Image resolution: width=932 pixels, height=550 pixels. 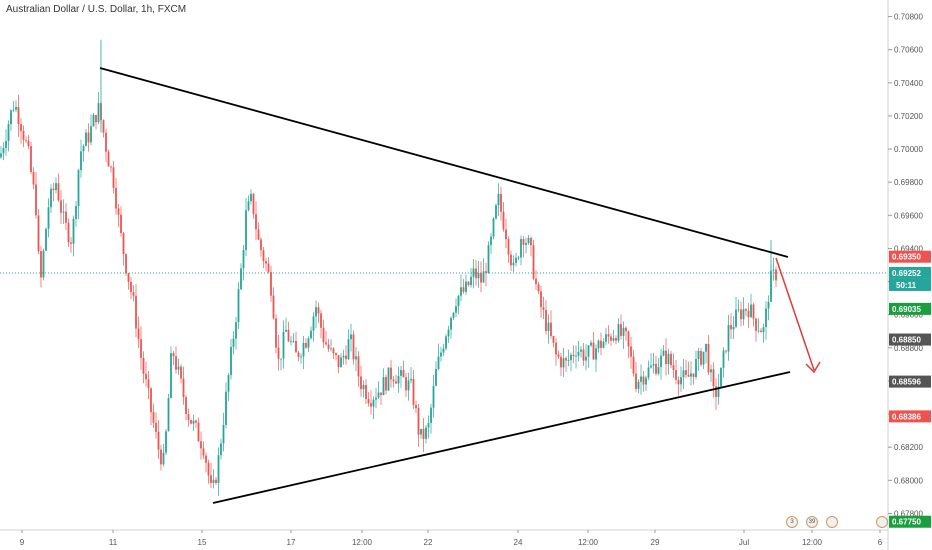 What do you see at coordinates (451, 538) in the screenshot?
I see `time-axis: 9 11 15 17 12:00 22 24 12:00 29 Jul 12:00 6` at bounding box center [451, 538].